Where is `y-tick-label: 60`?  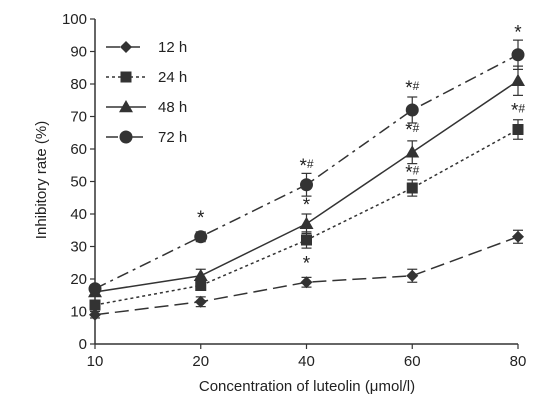 y-tick-label: 60 is located at coordinates (78, 149).